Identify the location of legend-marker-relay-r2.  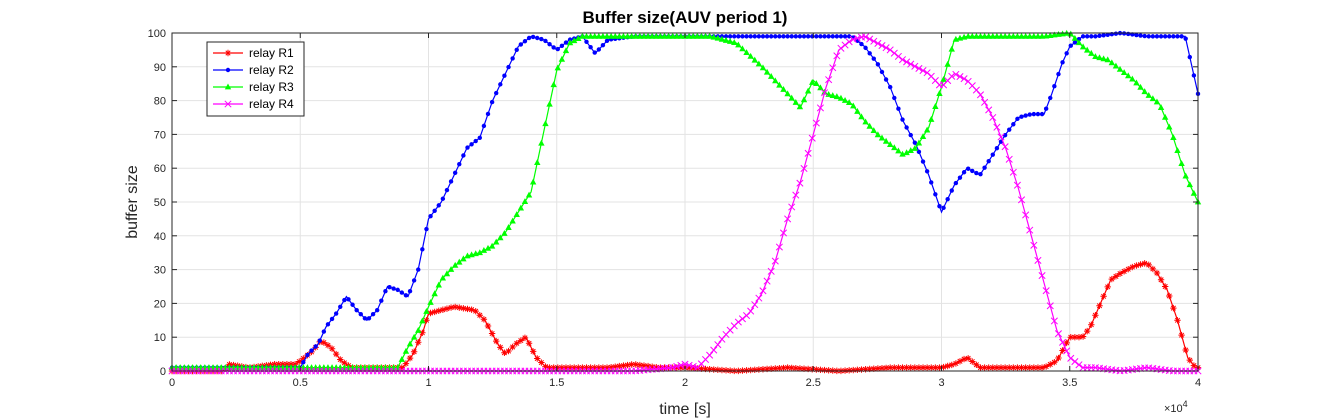
(228, 70).